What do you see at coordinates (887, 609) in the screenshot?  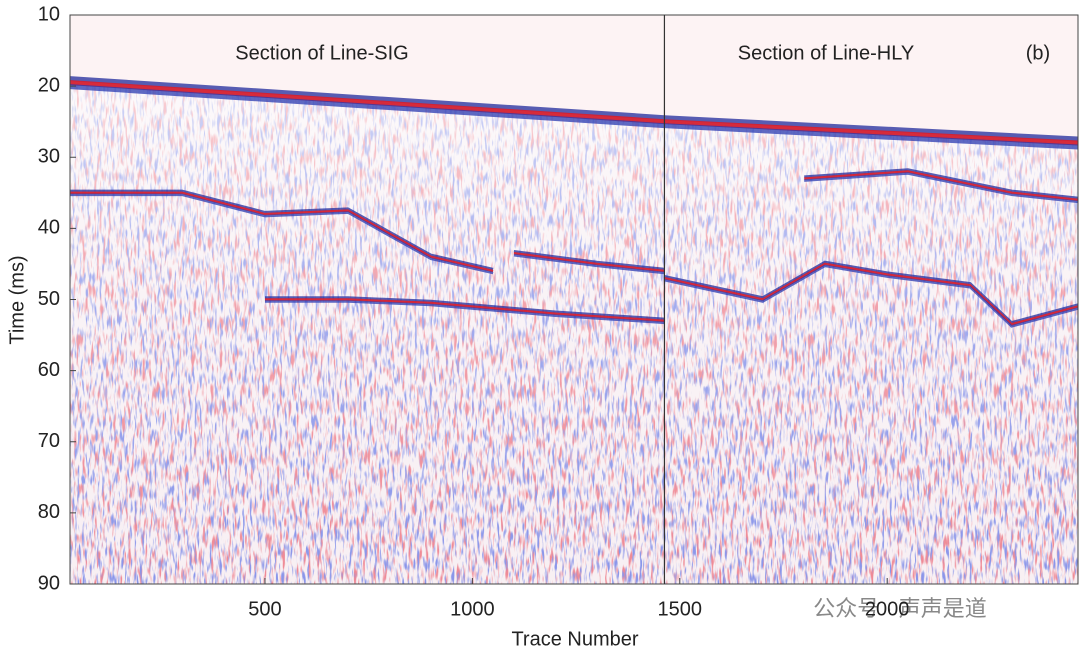 I see `x-tick-label: 2000` at bounding box center [887, 609].